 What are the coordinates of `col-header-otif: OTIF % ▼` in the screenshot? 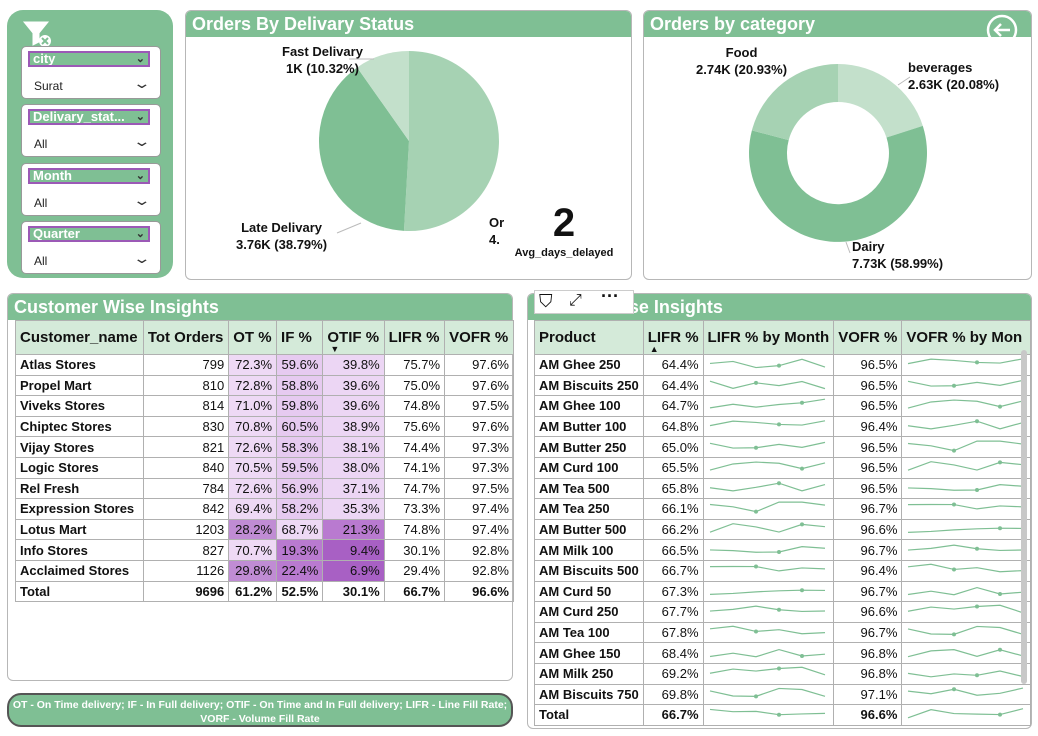 It's located at (353, 337).